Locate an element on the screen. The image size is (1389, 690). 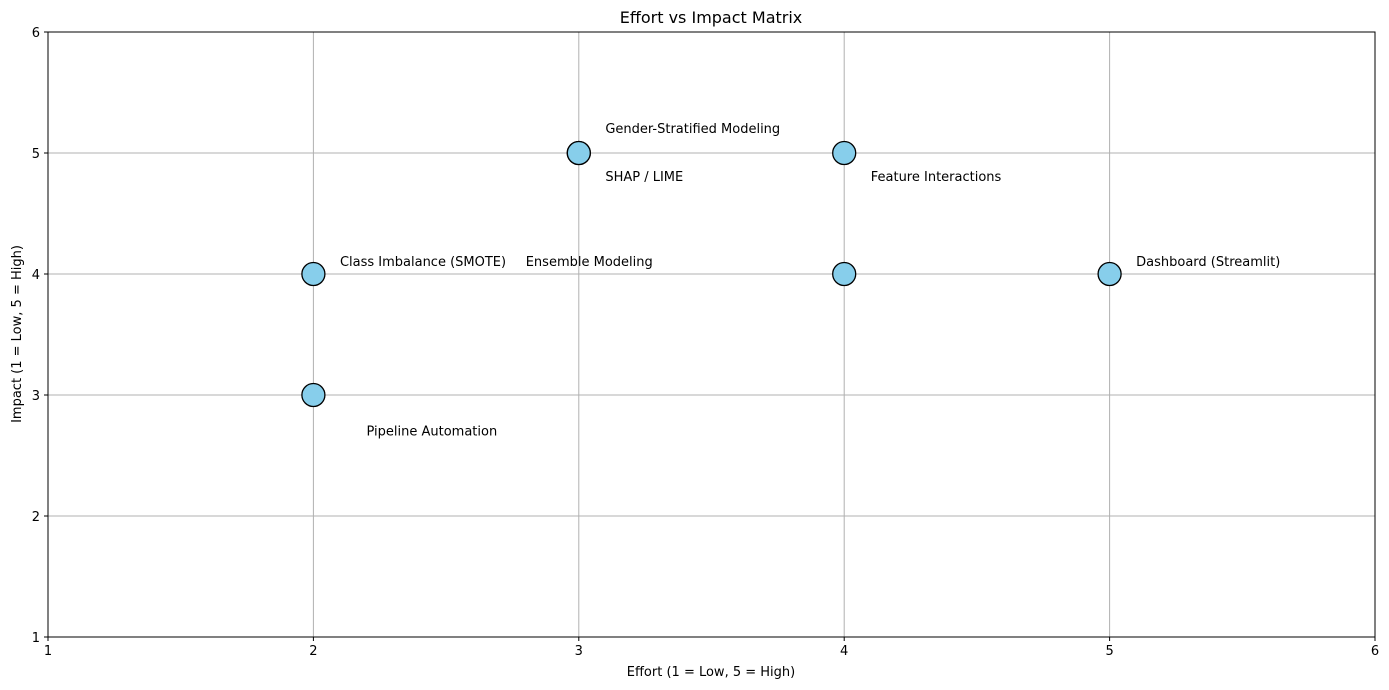
x-tick-label: 3 is located at coordinates (579, 651).